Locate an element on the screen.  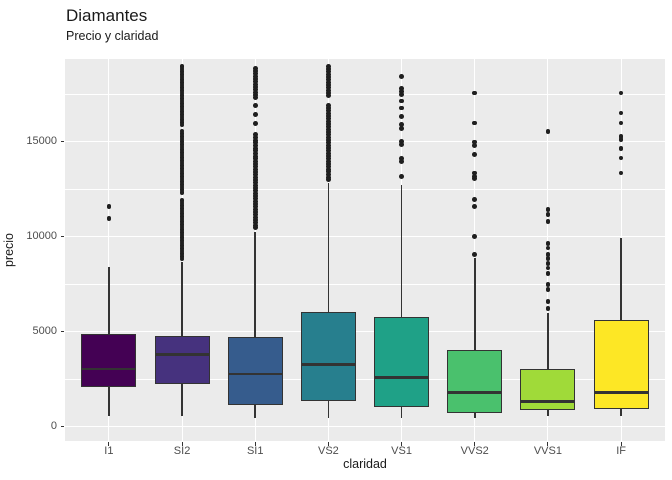
box-si1 is located at coordinates (255, 370).